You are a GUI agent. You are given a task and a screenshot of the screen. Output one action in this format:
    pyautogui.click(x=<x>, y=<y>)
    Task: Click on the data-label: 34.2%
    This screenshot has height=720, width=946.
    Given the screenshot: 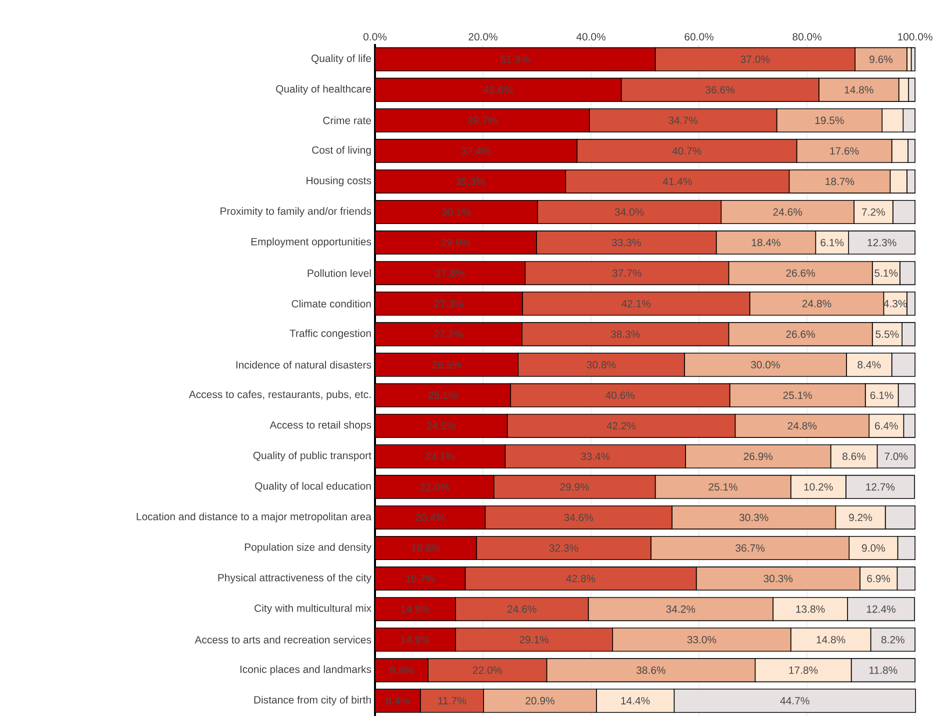 What is the action you would take?
    pyautogui.click(x=681, y=609)
    